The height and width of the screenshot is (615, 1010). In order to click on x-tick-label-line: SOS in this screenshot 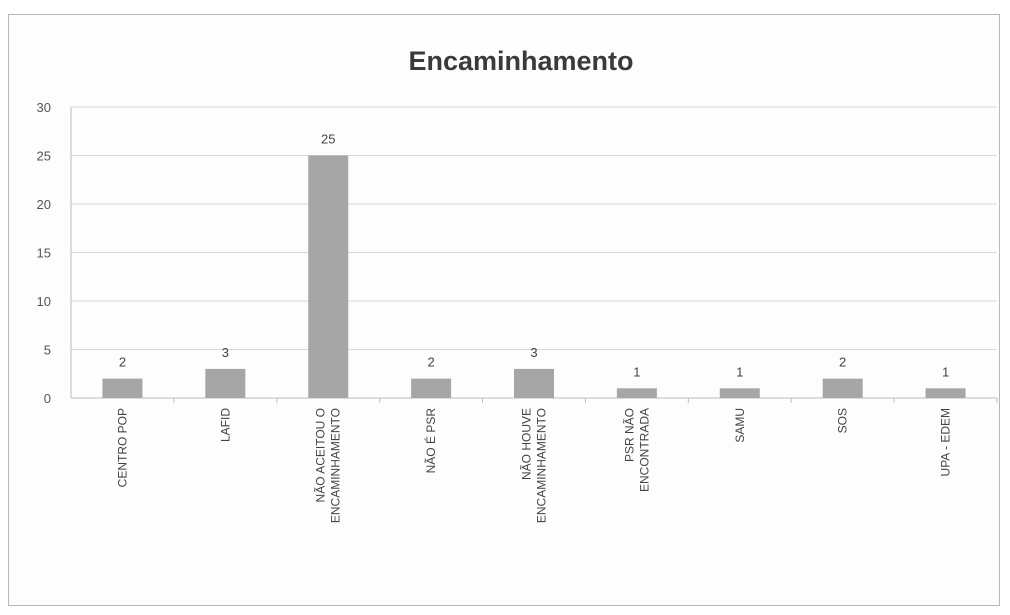, I will do `click(843, 420)`.